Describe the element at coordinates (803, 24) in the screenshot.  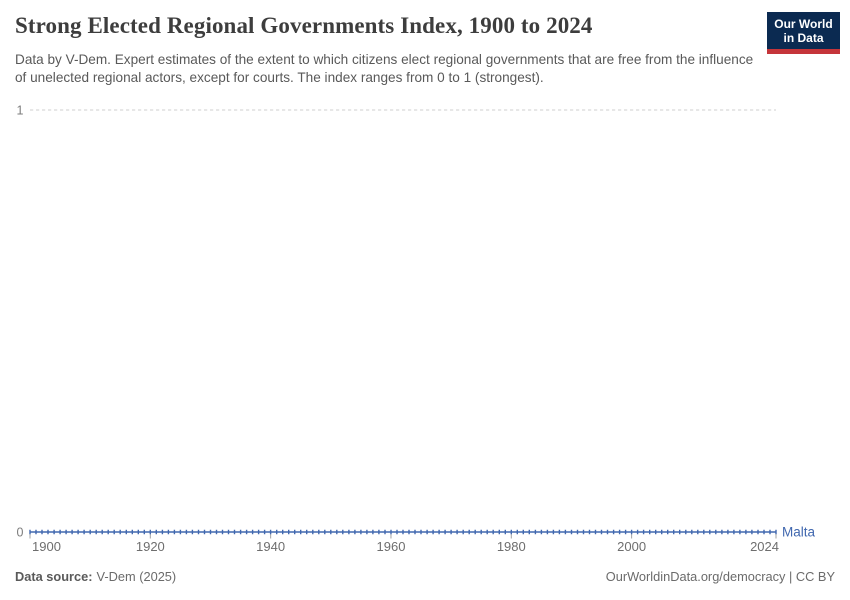
I see `owid-logo-line1: Our World` at that location.